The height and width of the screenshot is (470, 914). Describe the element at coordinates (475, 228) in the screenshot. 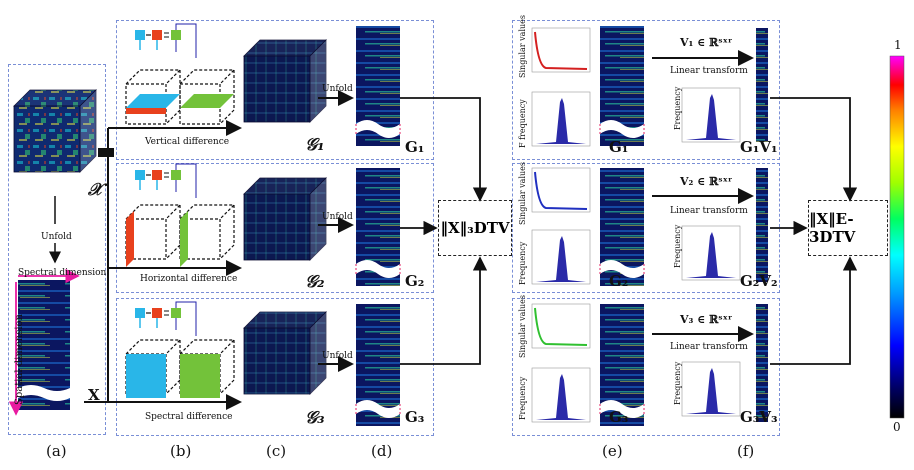

I see `norm-3dtv-label: ‖𝐗‖₃DTV` at that location.